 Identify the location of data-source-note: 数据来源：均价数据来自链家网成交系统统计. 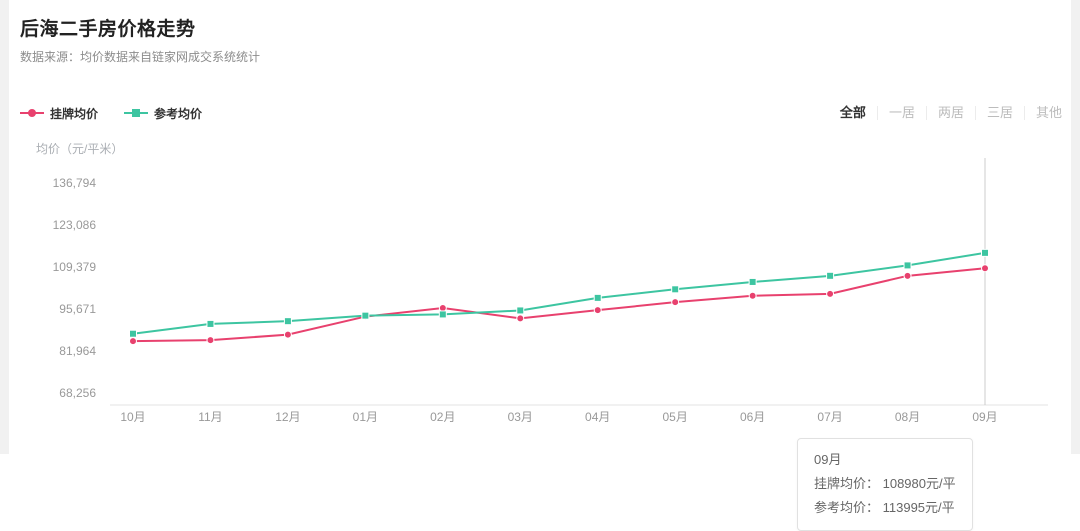
(140, 57).